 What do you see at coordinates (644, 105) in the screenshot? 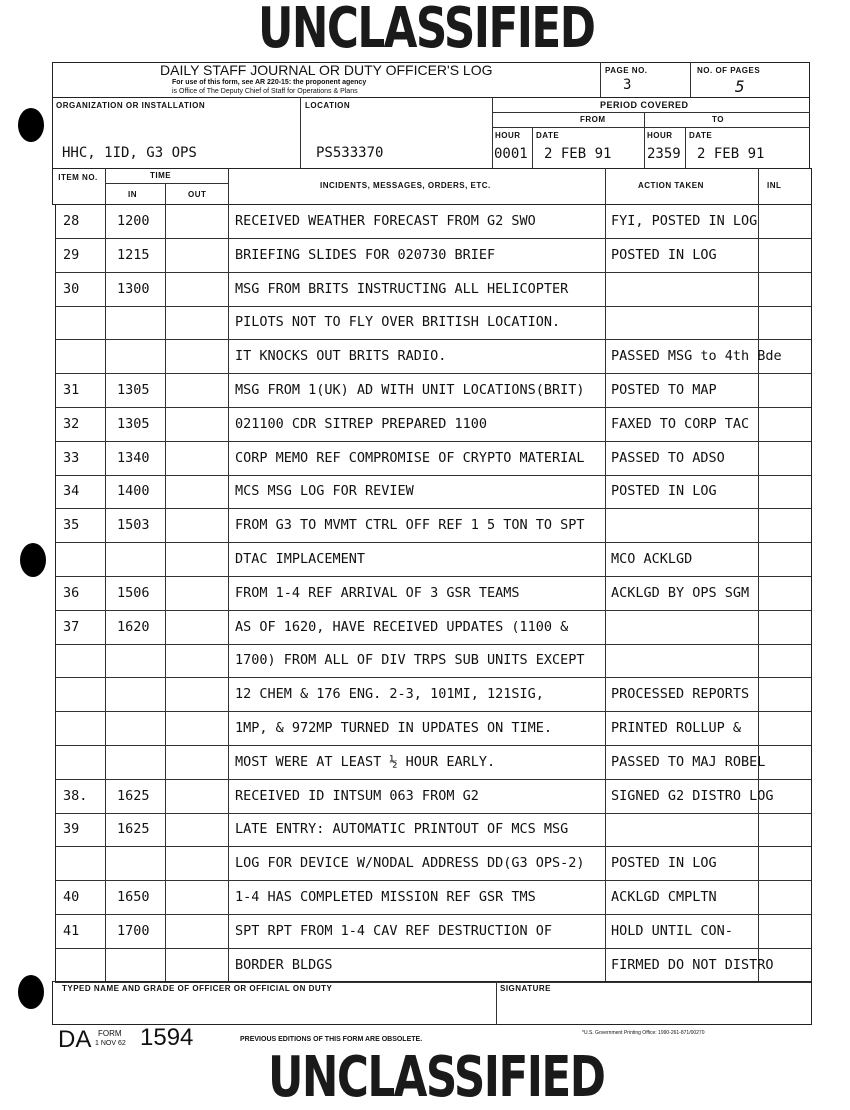
I see `period-label: PERIOD COVERED` at bounding box center [644, 105].